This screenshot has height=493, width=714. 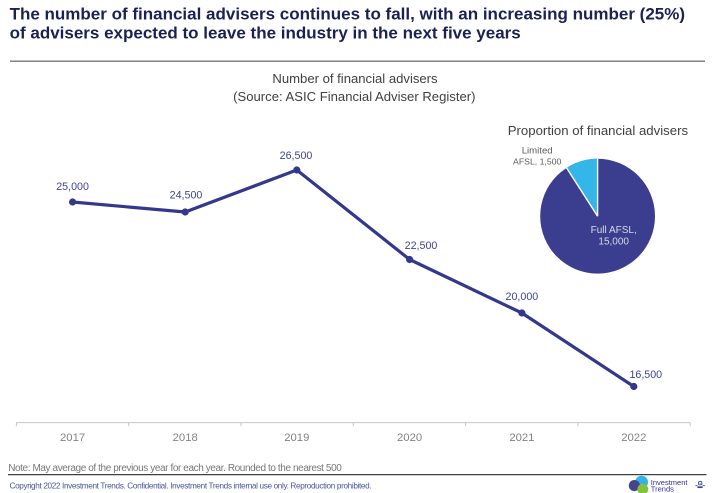 What do you see at coordinates (662, 489) in the screenshot?
I see `svg-text: Trends` at bounding box center [662, 489].